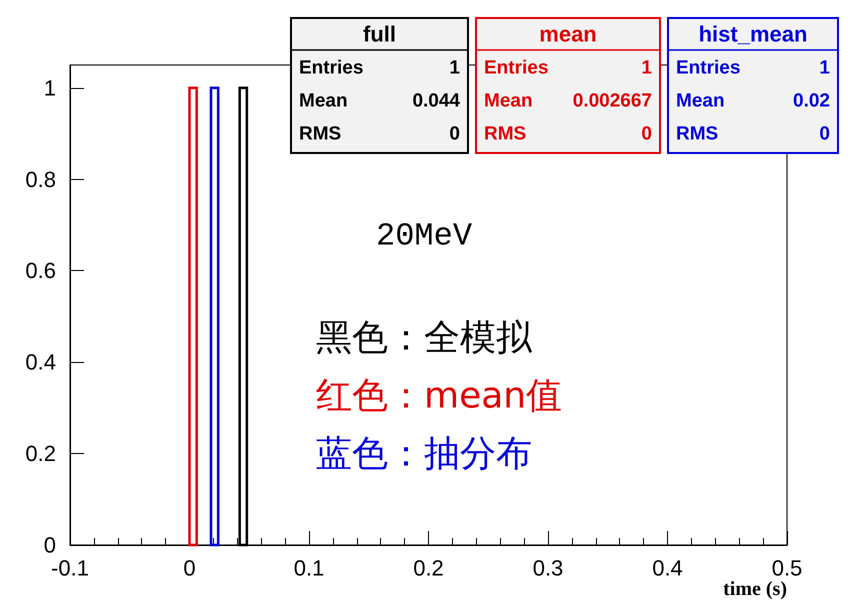 This screenshot has width=848, height=614. I want to click on text: Mean 0.002667, so click(568, 101).